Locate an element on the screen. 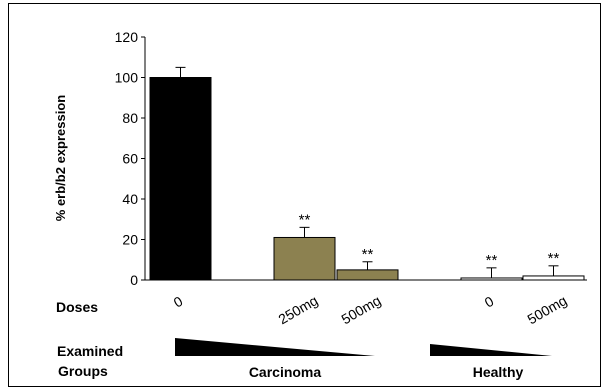 This screenshot has height=390, width=609. healthy-dose-wedge is located at coordinates (491, 350).